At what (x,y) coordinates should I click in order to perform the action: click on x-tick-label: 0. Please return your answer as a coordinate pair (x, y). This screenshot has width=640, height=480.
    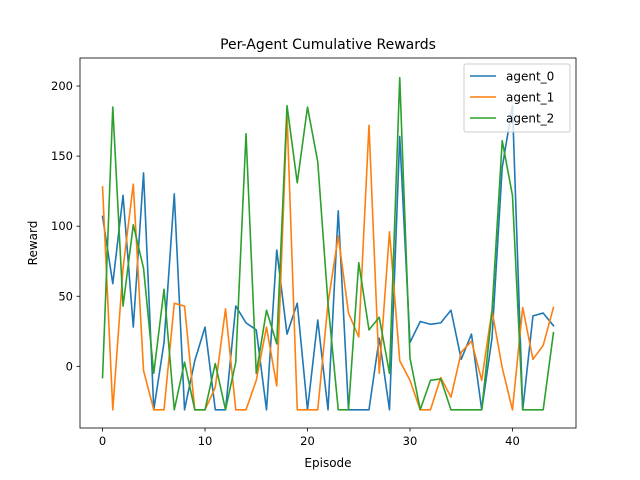
    Looking at the image, I should click on (102, 441).